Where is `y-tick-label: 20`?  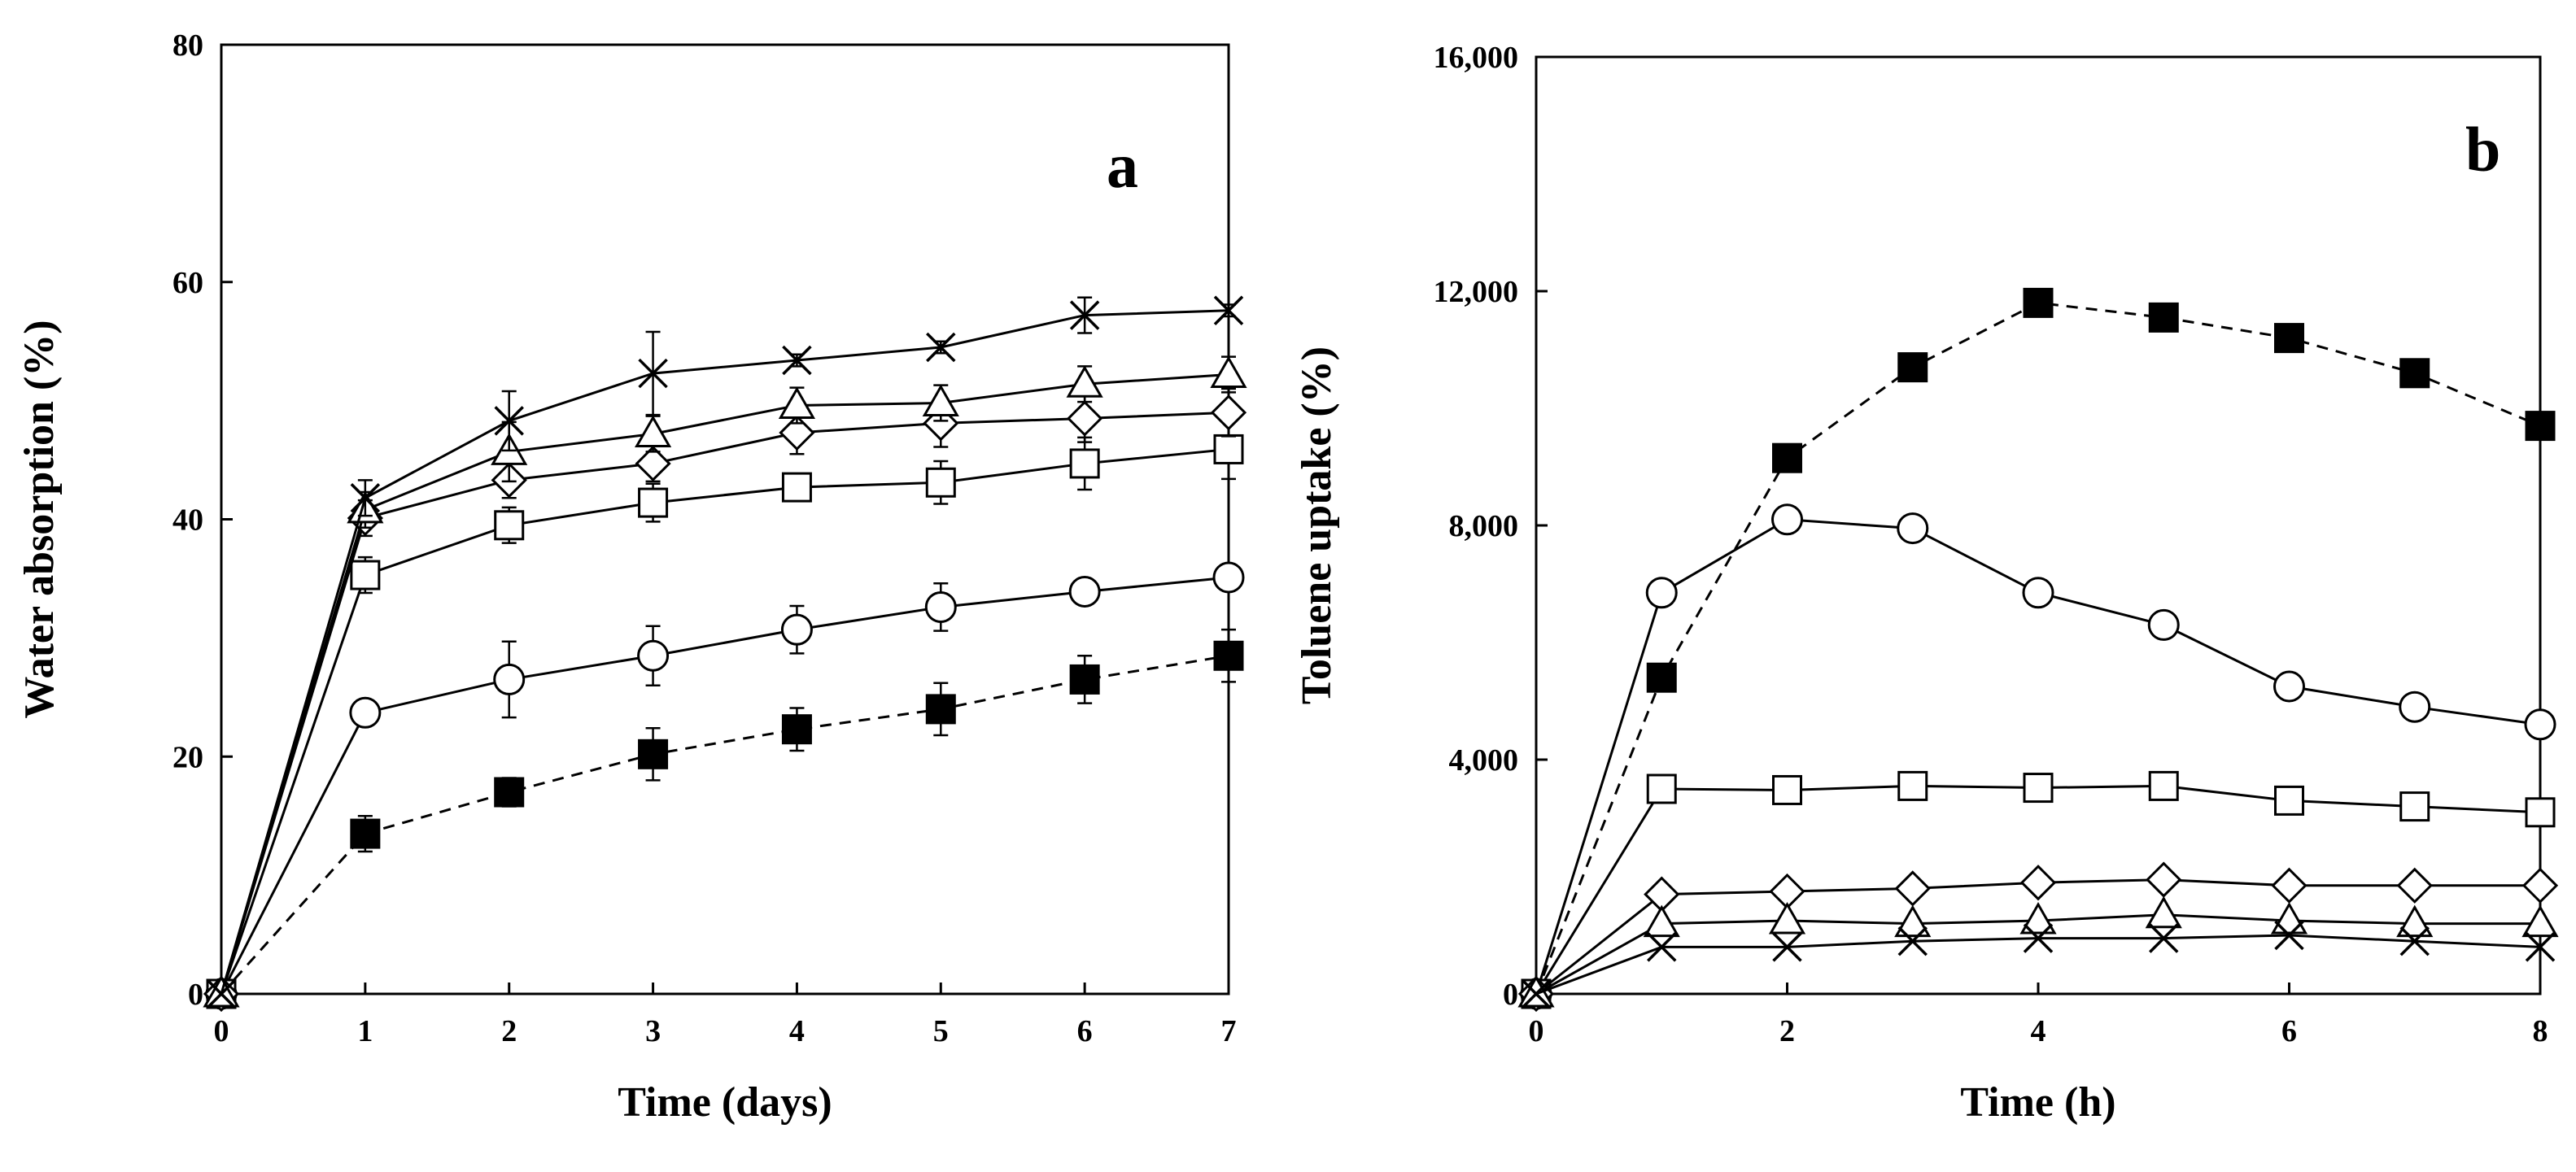
y-tick-label: 20 is located at coordinates (187, 757).